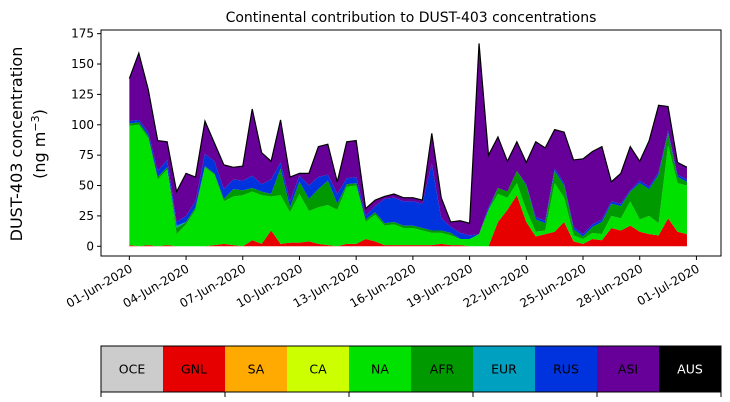  I want to click on colorbar-label-gnl: GNL, so click(194, 369).